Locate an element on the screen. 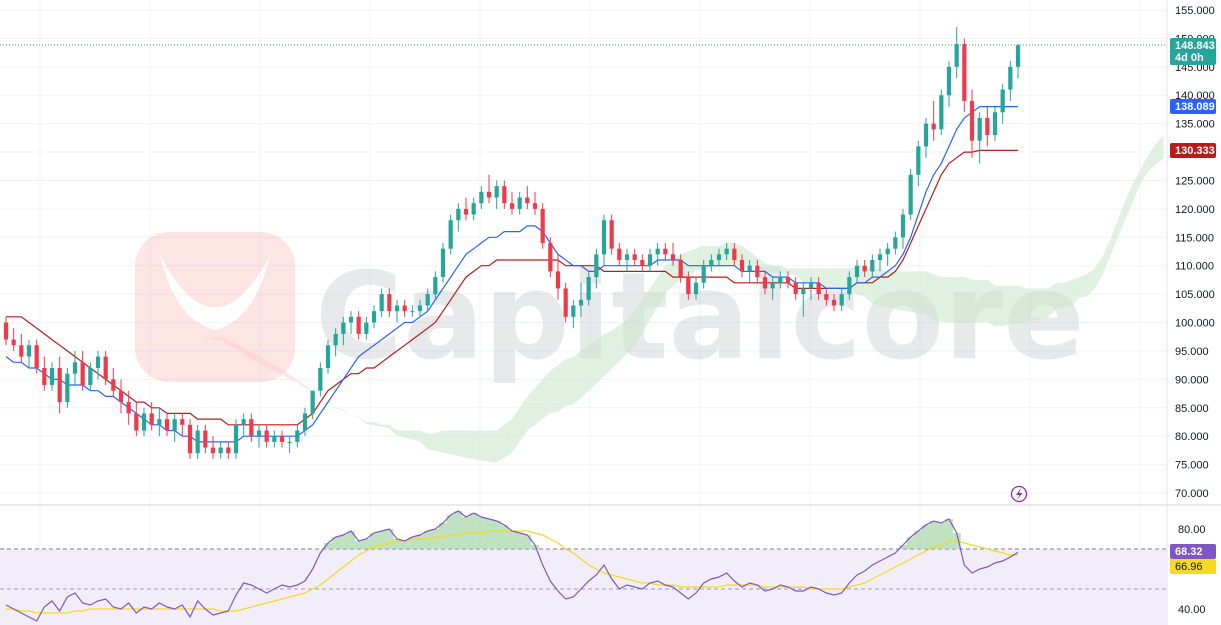  price-tick-label: 95.000 is located at coordinates (1192, 352).